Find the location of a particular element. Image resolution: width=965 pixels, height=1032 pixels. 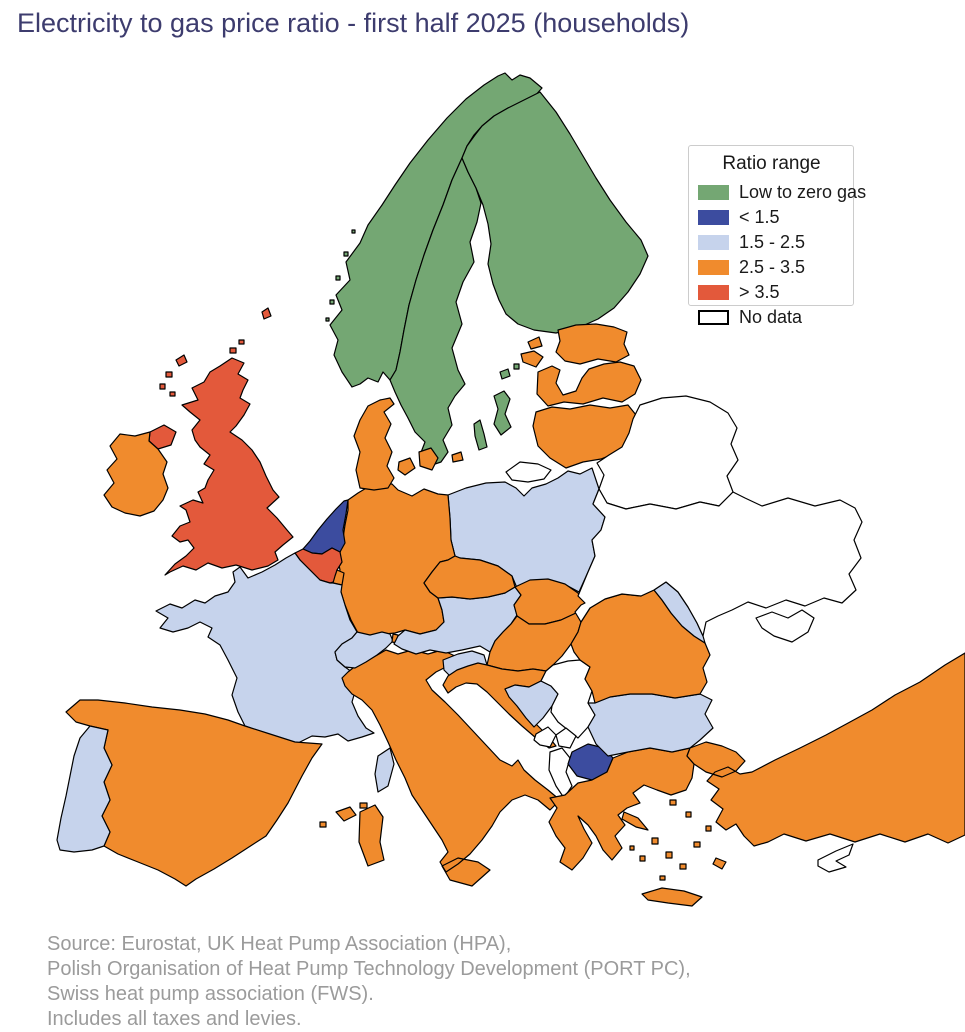

legend-item-b2535: 2.5 - 3.5 is located at coordinates (775, 267).